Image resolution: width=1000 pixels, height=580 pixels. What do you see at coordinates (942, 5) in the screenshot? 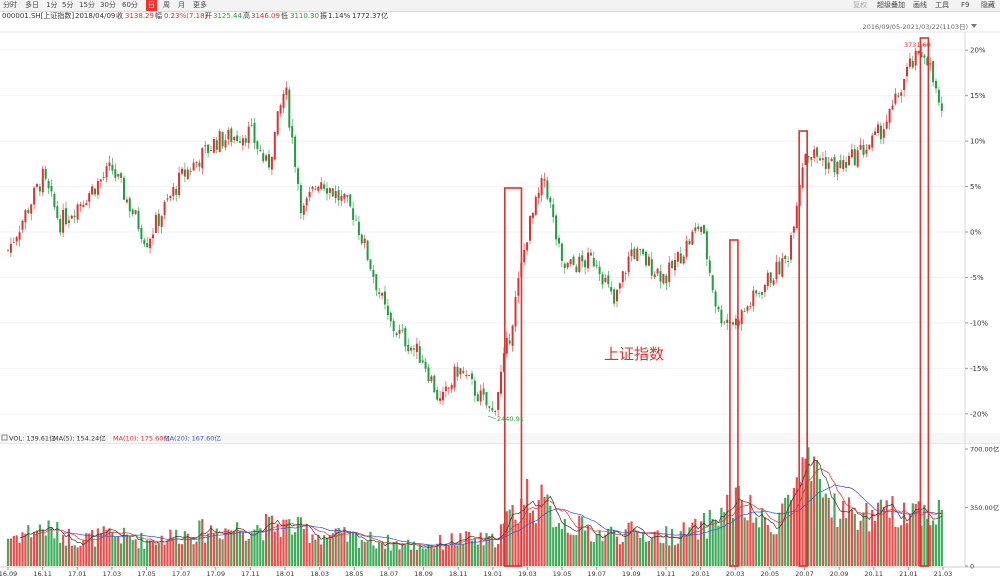
I see `toolbar-right-3-button: 工具` at bounding box center [942, 5].